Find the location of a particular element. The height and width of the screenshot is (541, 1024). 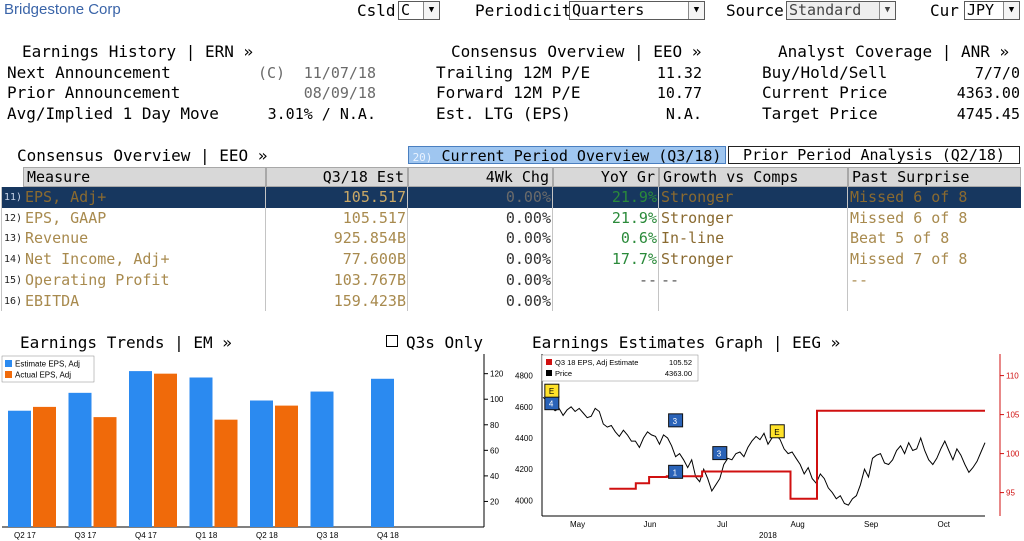

cell-num: 12) is located at coordinates (13, 218).